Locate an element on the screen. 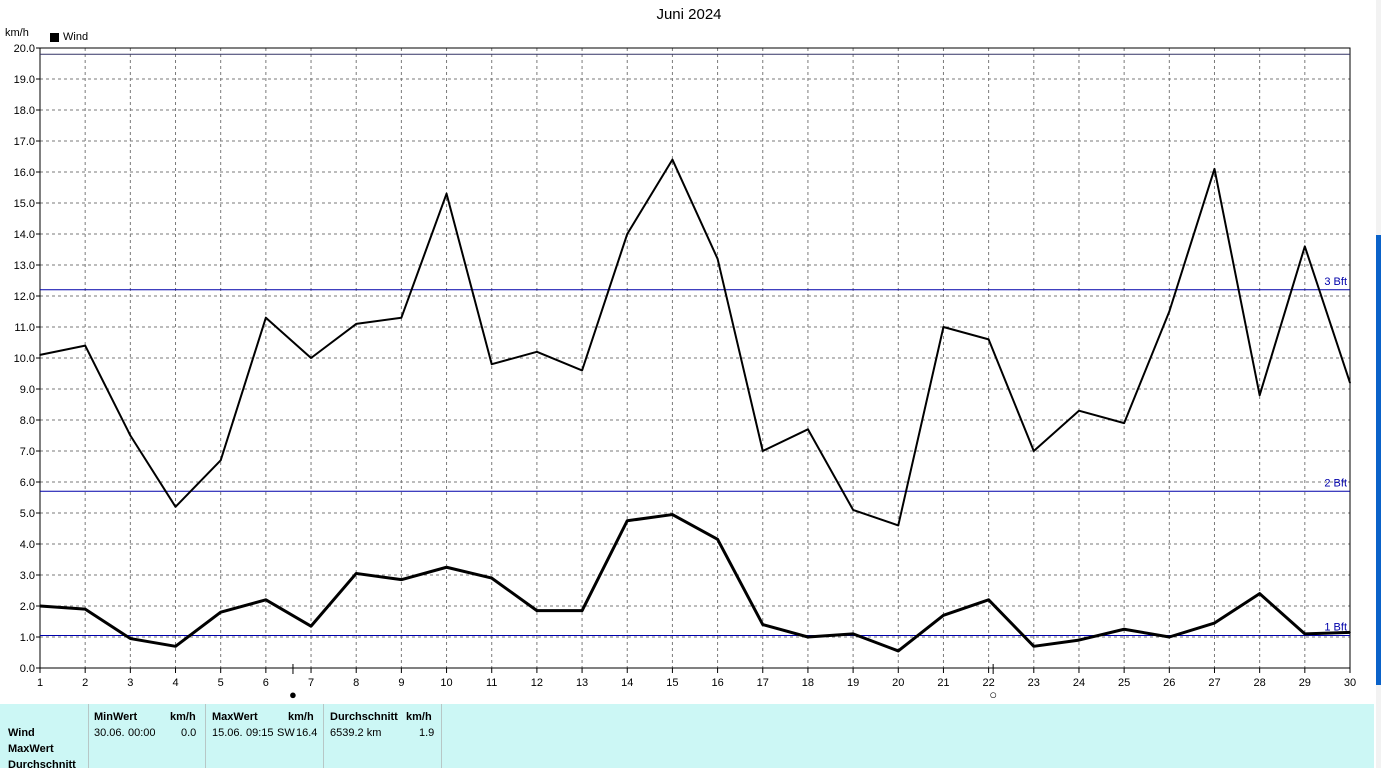  x-tick-label: 26 is located at coordinates (1169, 683).